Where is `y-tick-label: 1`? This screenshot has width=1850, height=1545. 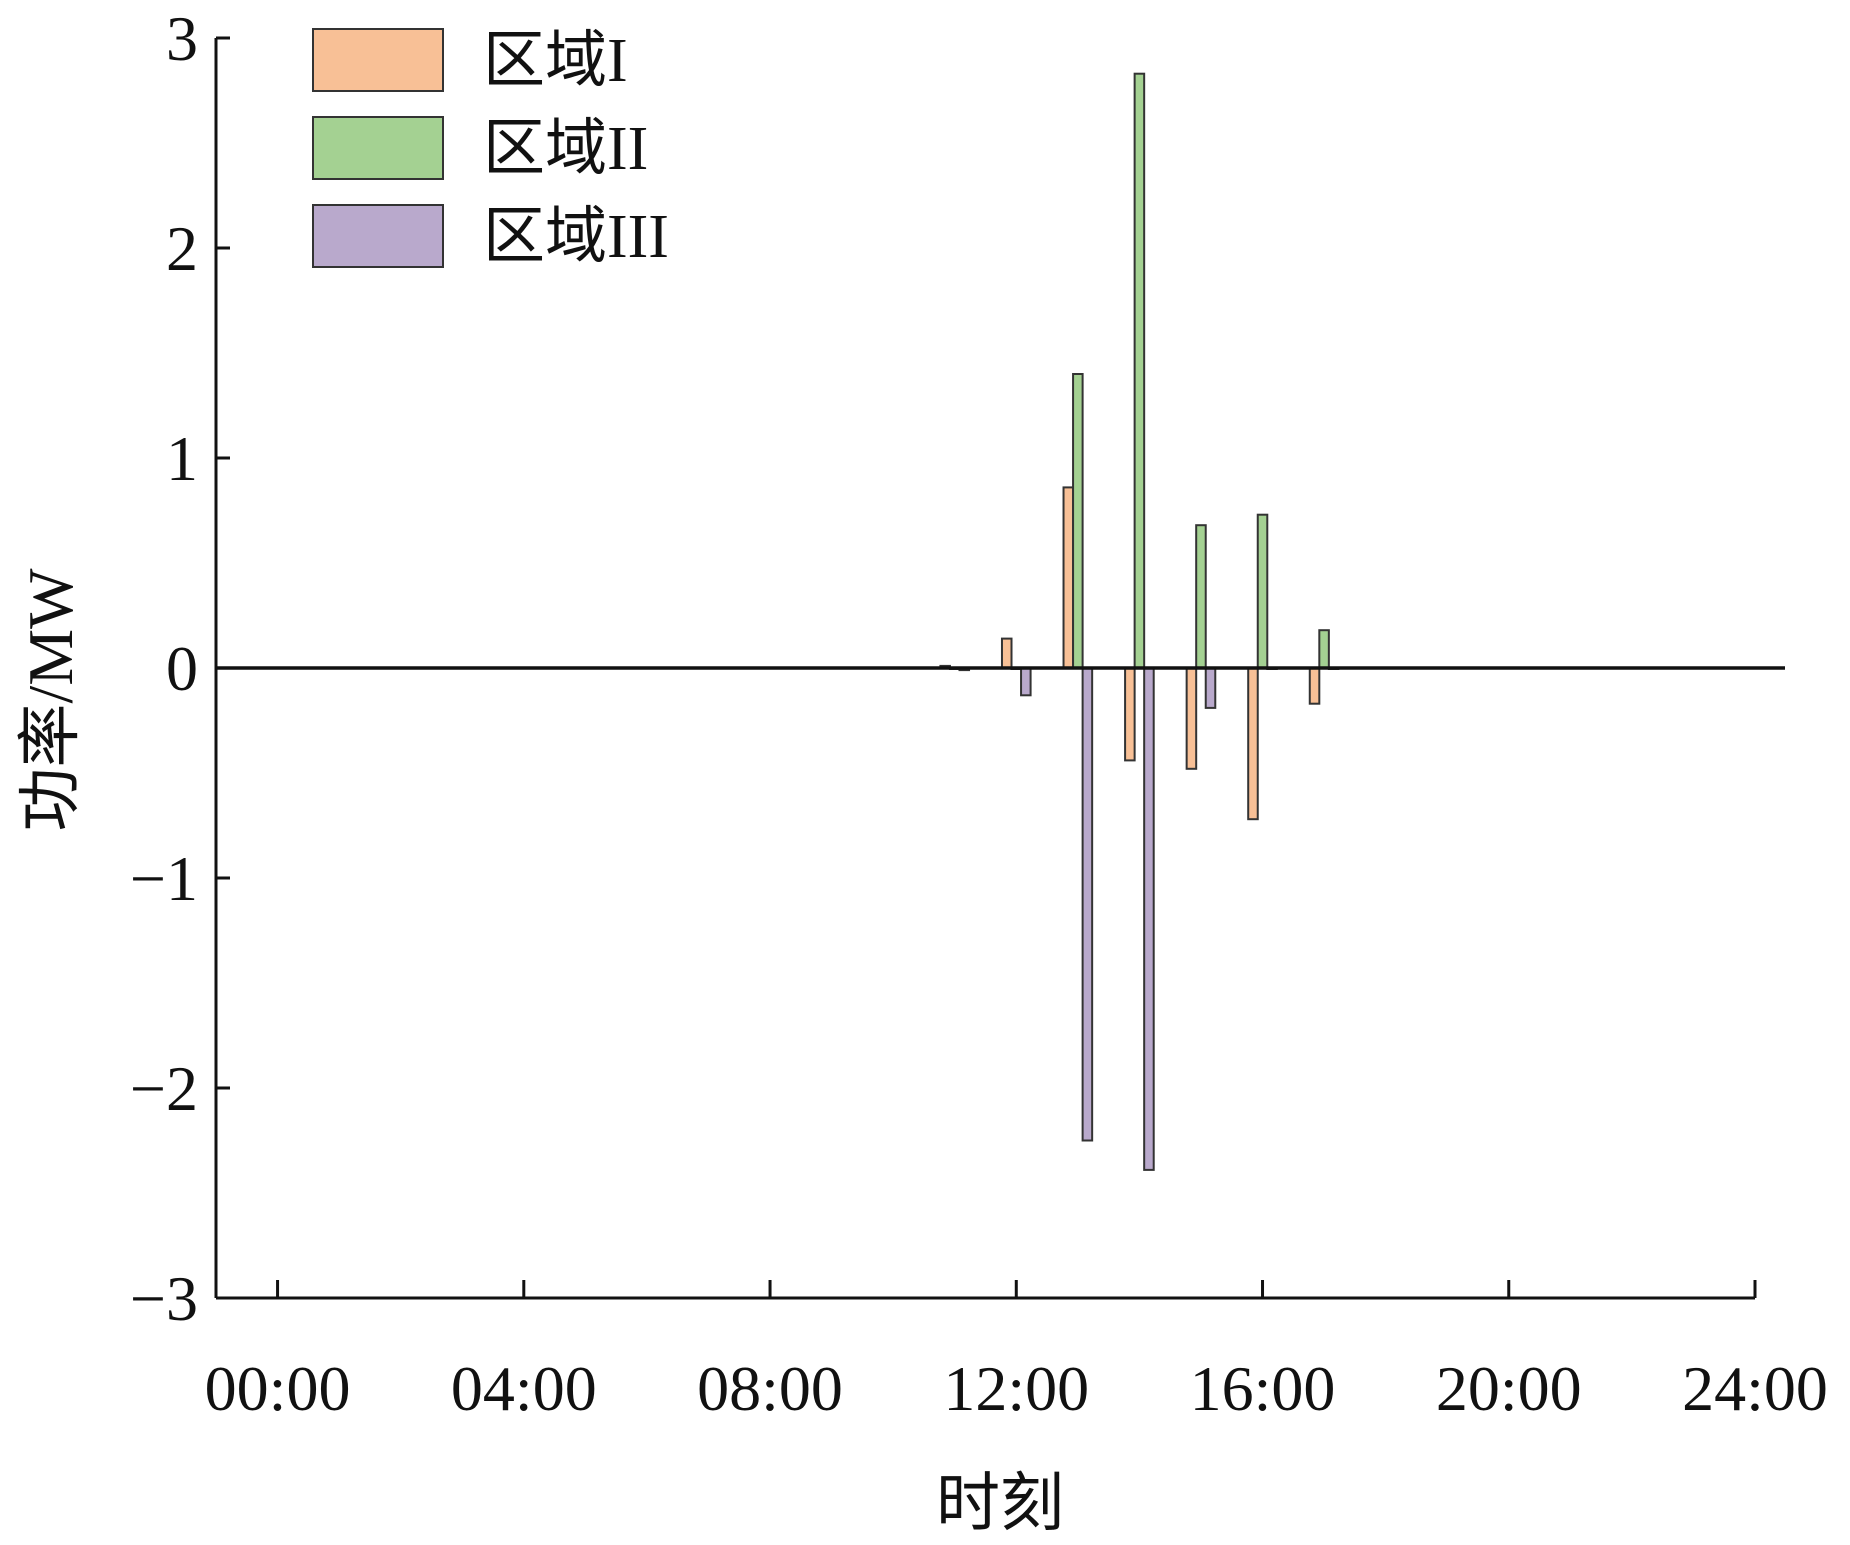 y-tick-label: 1 is located at coordinates (182, 458).